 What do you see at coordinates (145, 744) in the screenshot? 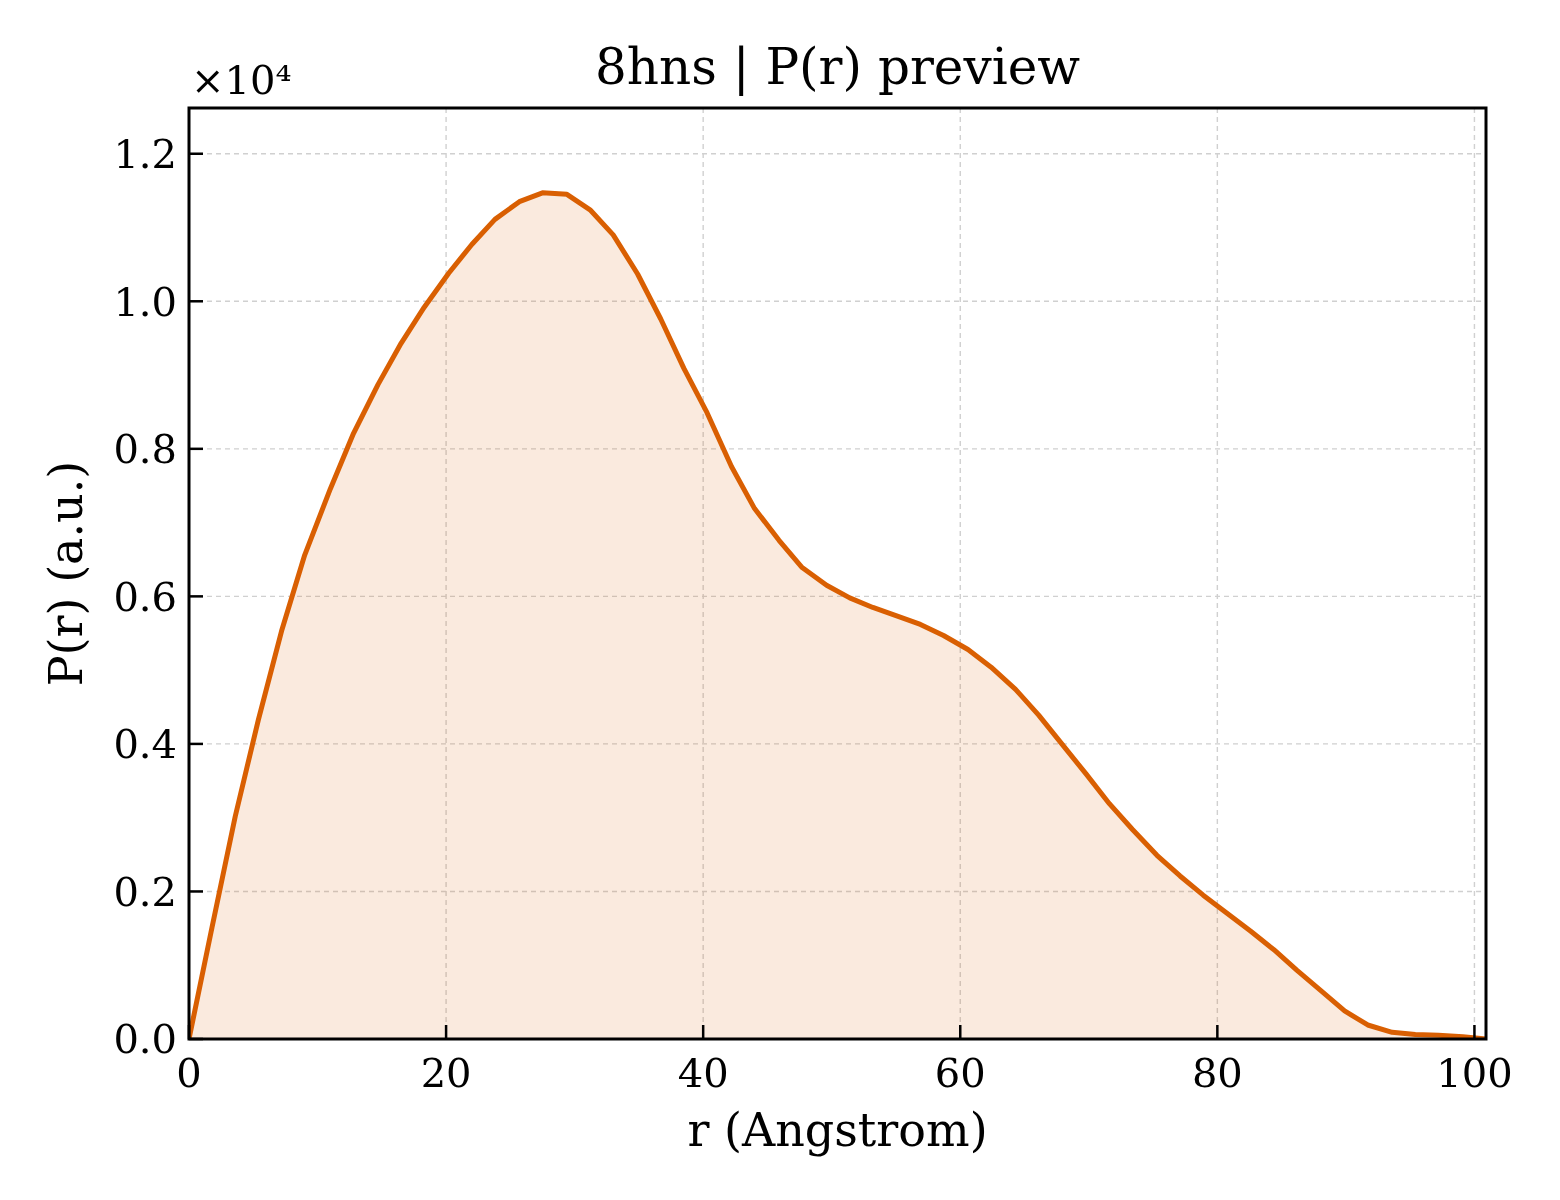
I see `y-tick-label: 0.4` at bounding box center [145, 744].